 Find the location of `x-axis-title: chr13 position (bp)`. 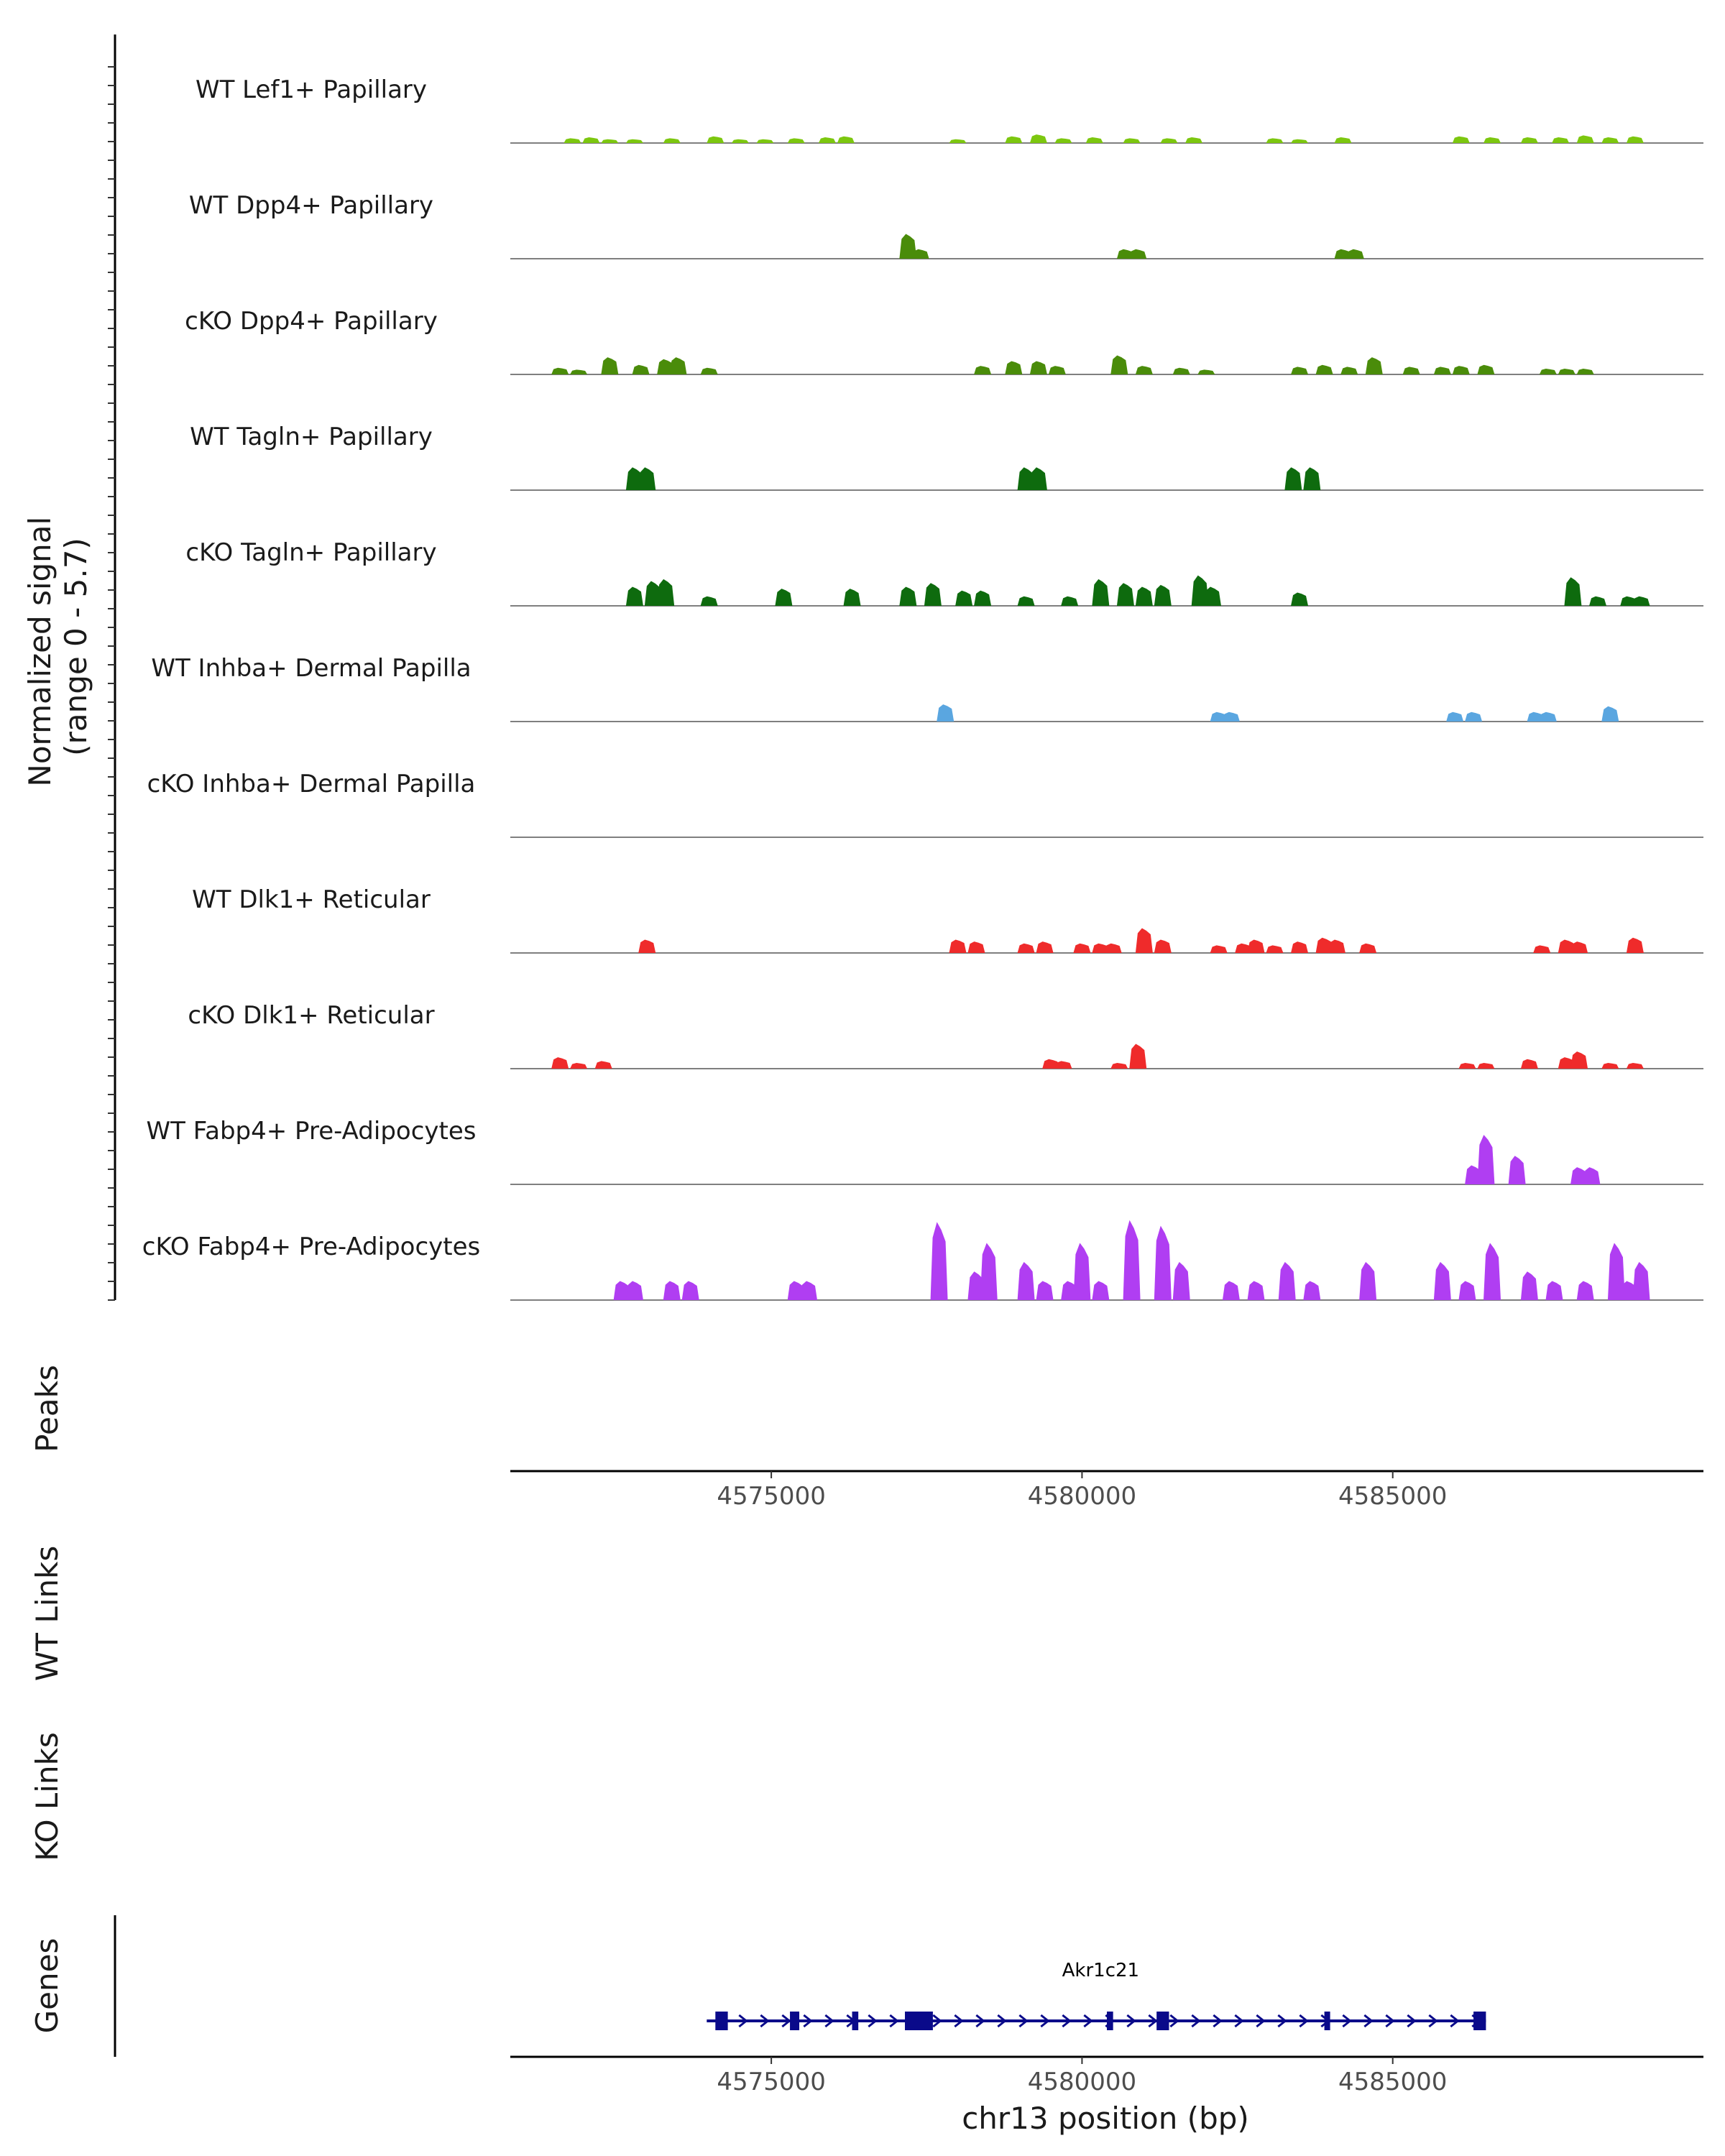

x-axis-title: chr13 position (bp) is located at coordinates (1105, 2118).